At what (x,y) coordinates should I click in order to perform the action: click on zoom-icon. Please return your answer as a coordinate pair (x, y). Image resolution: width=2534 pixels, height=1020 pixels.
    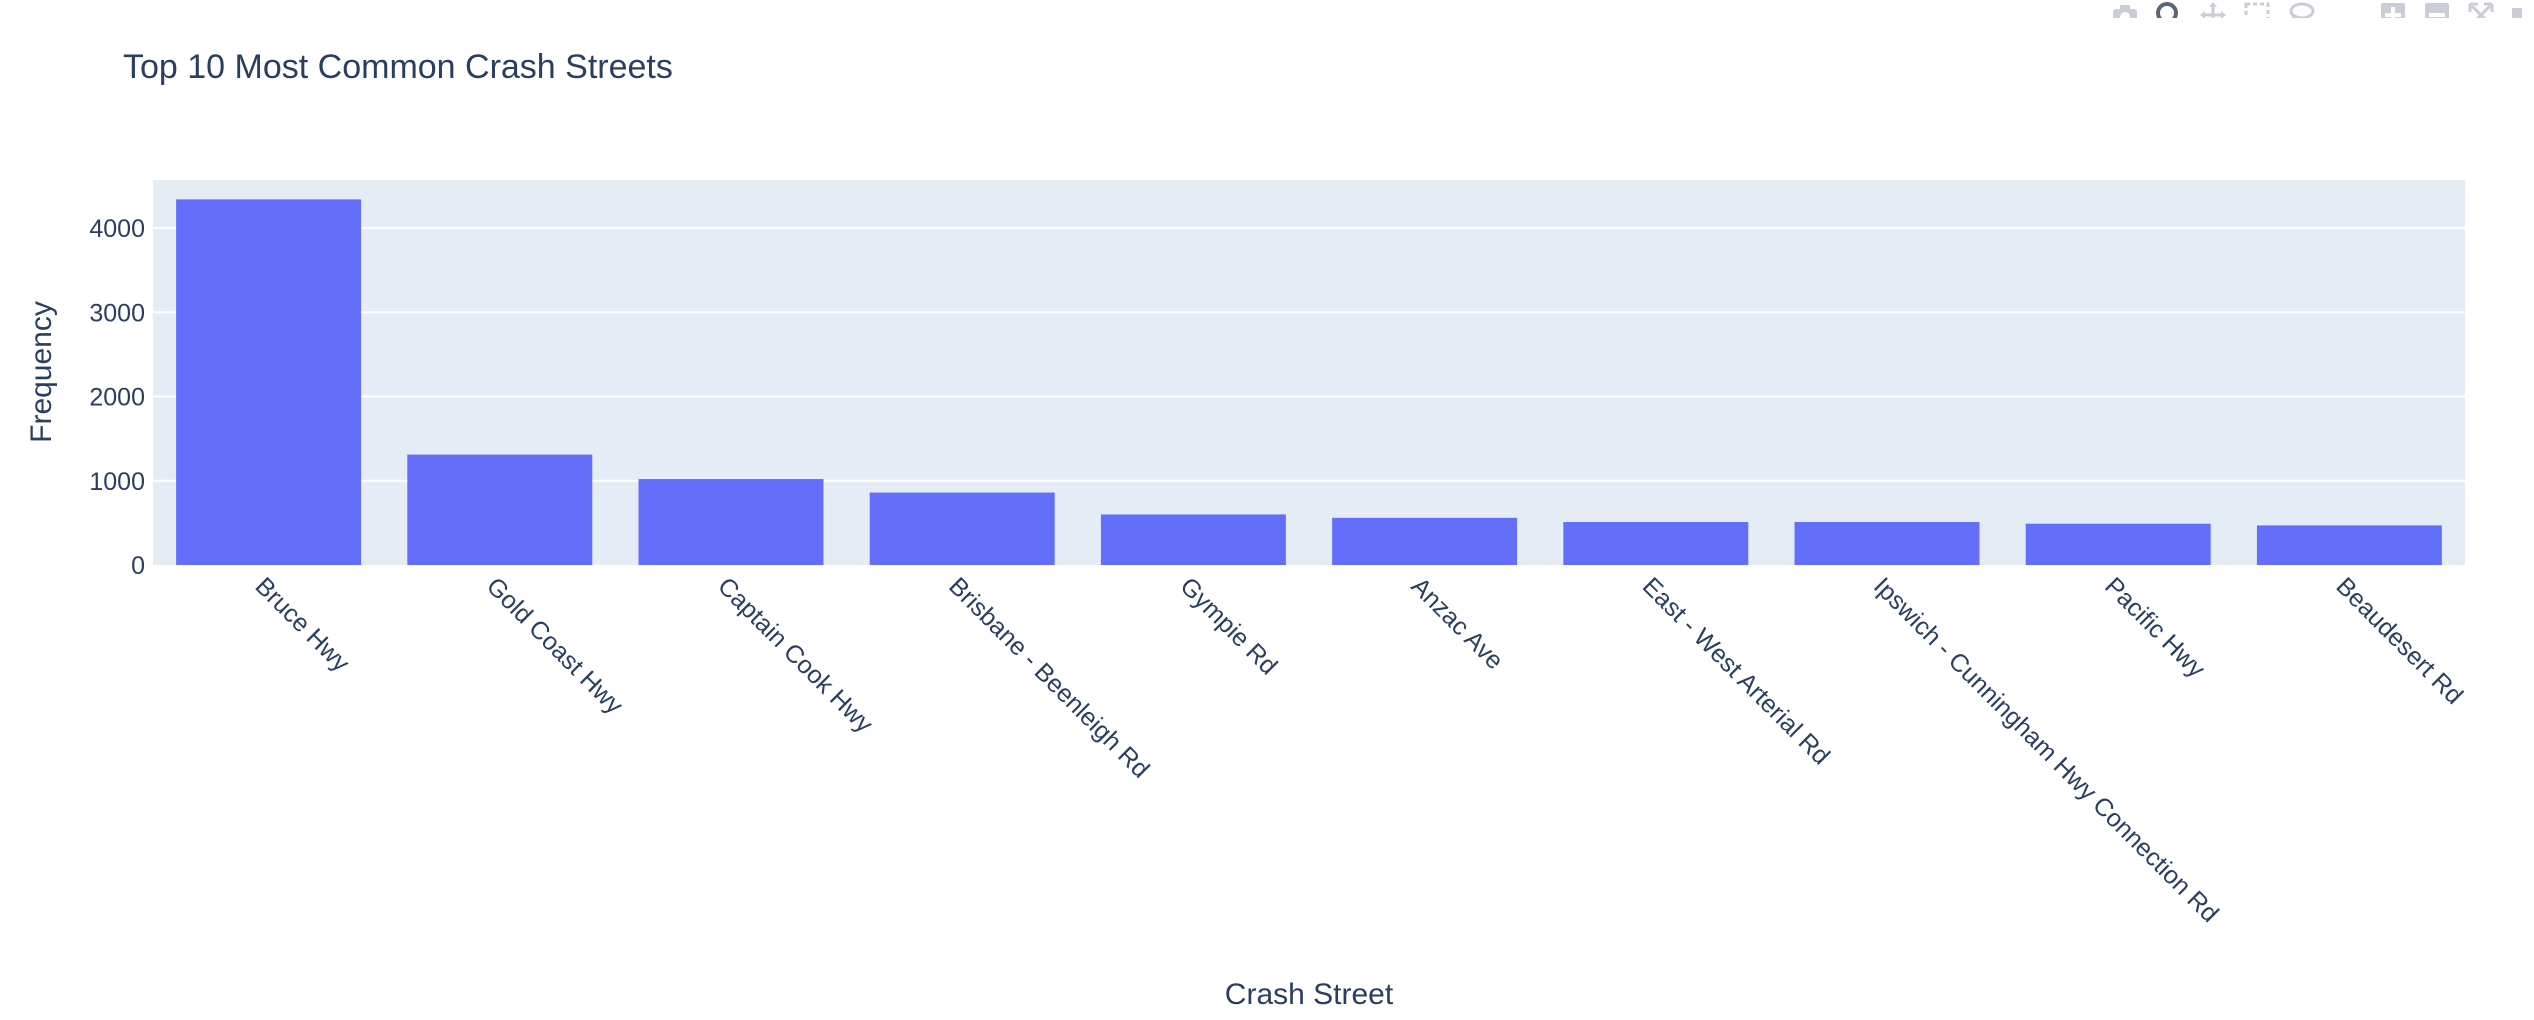
    Looking at the image, I should click on (2169, 9).